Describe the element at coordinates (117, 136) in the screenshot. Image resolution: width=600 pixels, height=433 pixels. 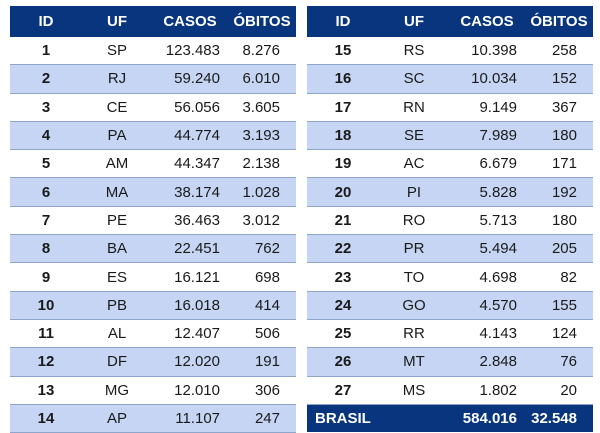
I see `cell-uf: PA` at that location.